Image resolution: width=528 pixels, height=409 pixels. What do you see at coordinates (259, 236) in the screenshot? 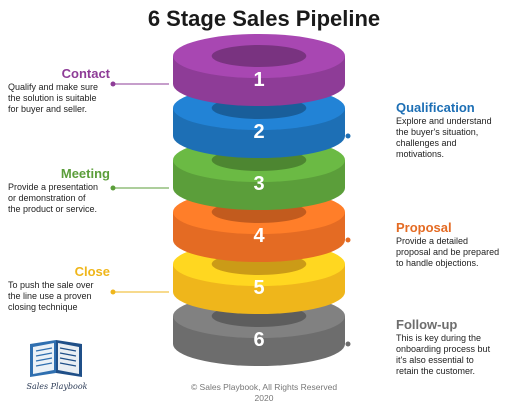
I see `stage-number: 4` at bounding box center [259, 236].